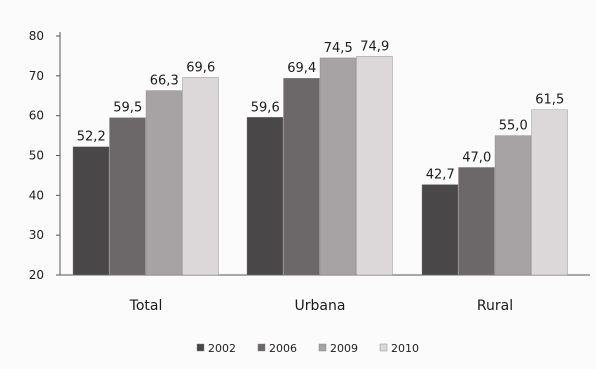 The height and width of the screenshot is (369, 596). What do you see at coordinates (200, 347) in the screenshot?
I see `legend-swatch-2002` at bounding box center [200, 347].